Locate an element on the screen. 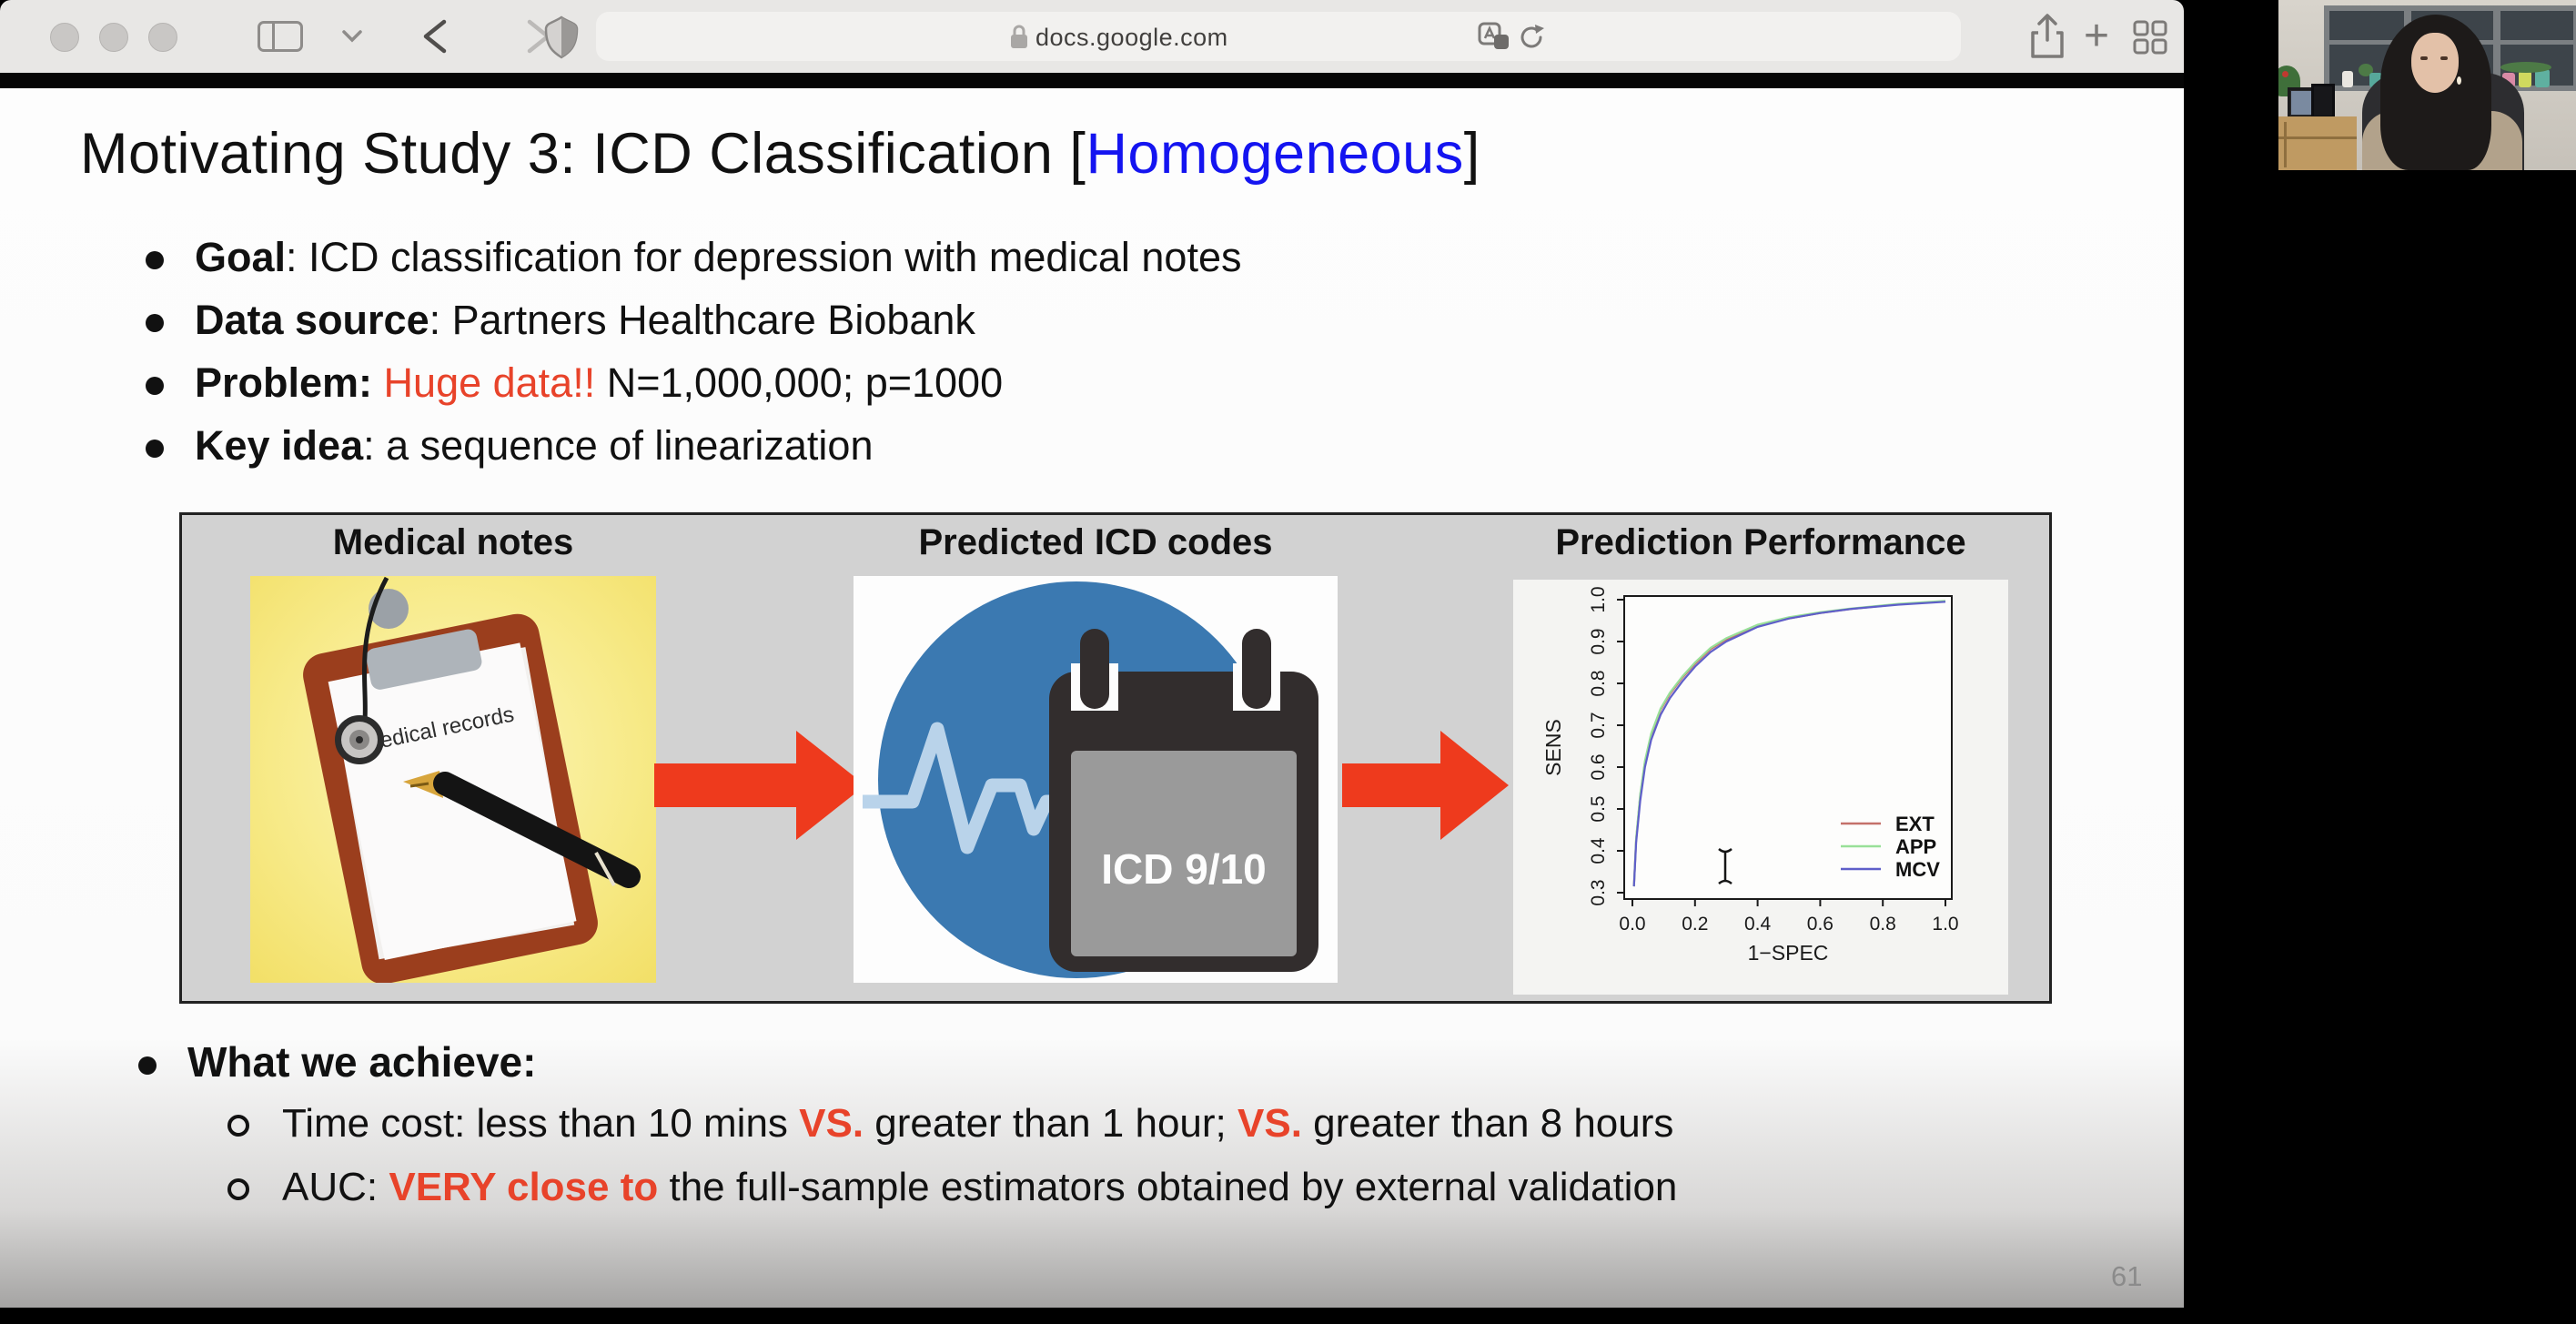  chevron-down-icon is located at coordinates (352, 36).